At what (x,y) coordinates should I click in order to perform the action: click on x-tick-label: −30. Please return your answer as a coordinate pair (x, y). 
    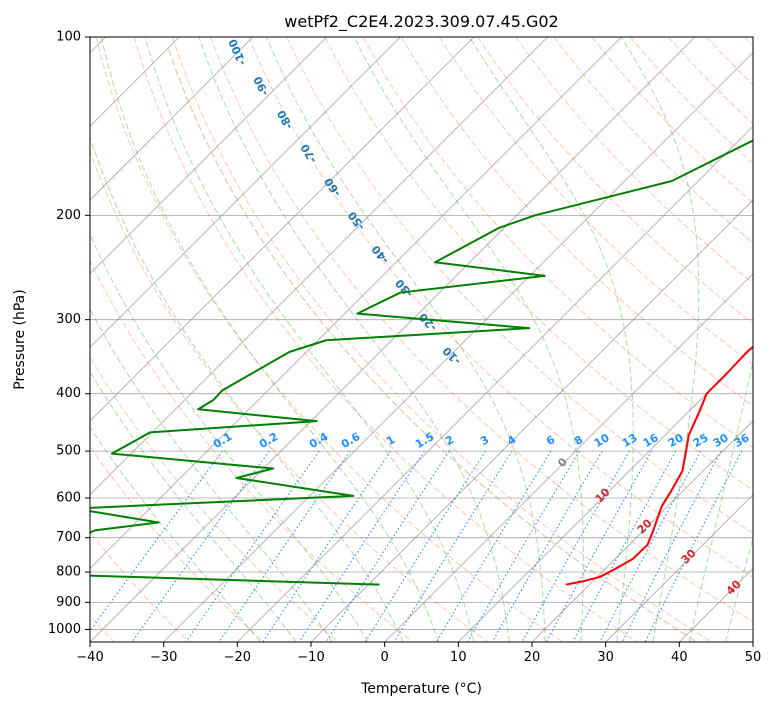
    Looking at the image, I should click on (163, 657).